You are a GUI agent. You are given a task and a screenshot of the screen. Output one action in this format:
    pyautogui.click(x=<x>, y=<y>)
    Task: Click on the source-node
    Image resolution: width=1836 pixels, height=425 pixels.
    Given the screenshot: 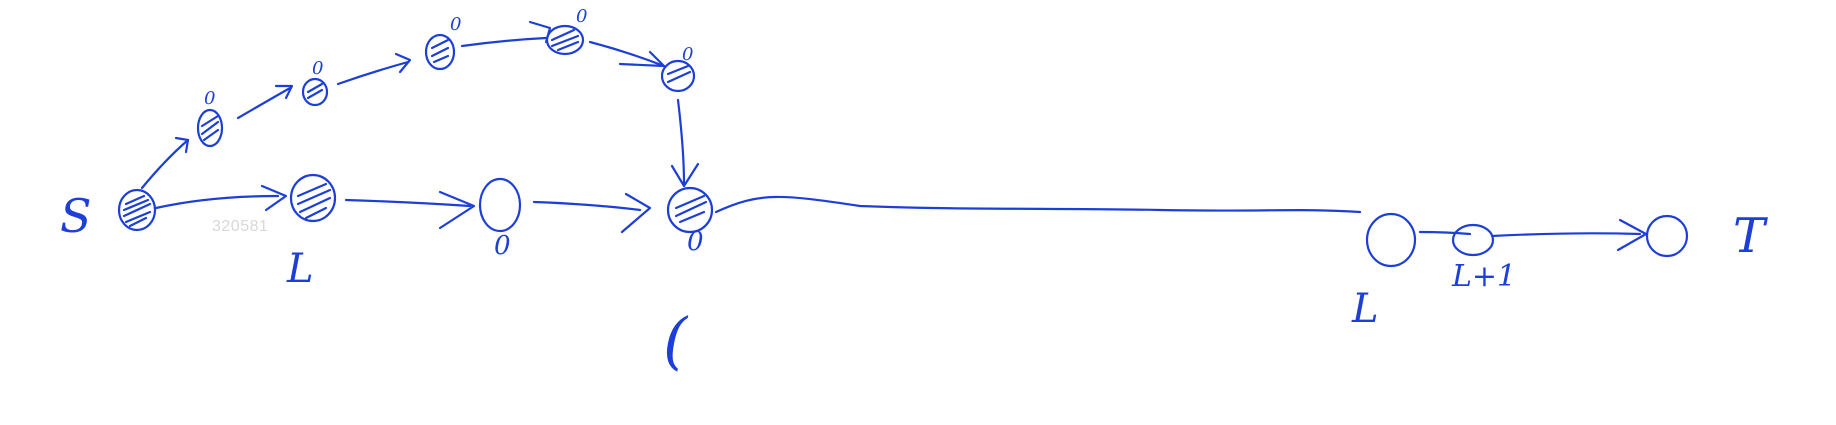 What is the action you would take?
    pyautogui.click(x=137, y=210)
    